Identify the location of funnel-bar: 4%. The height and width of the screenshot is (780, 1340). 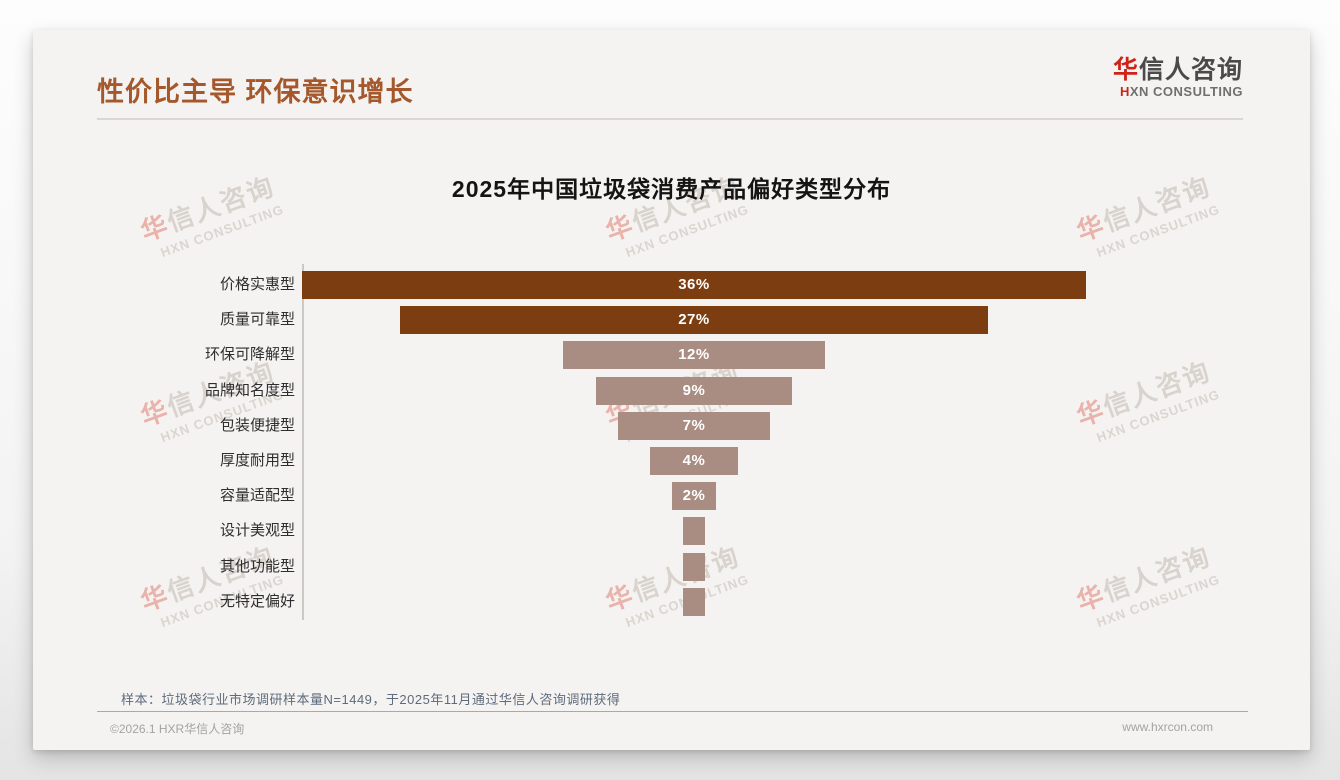
(694, 461).